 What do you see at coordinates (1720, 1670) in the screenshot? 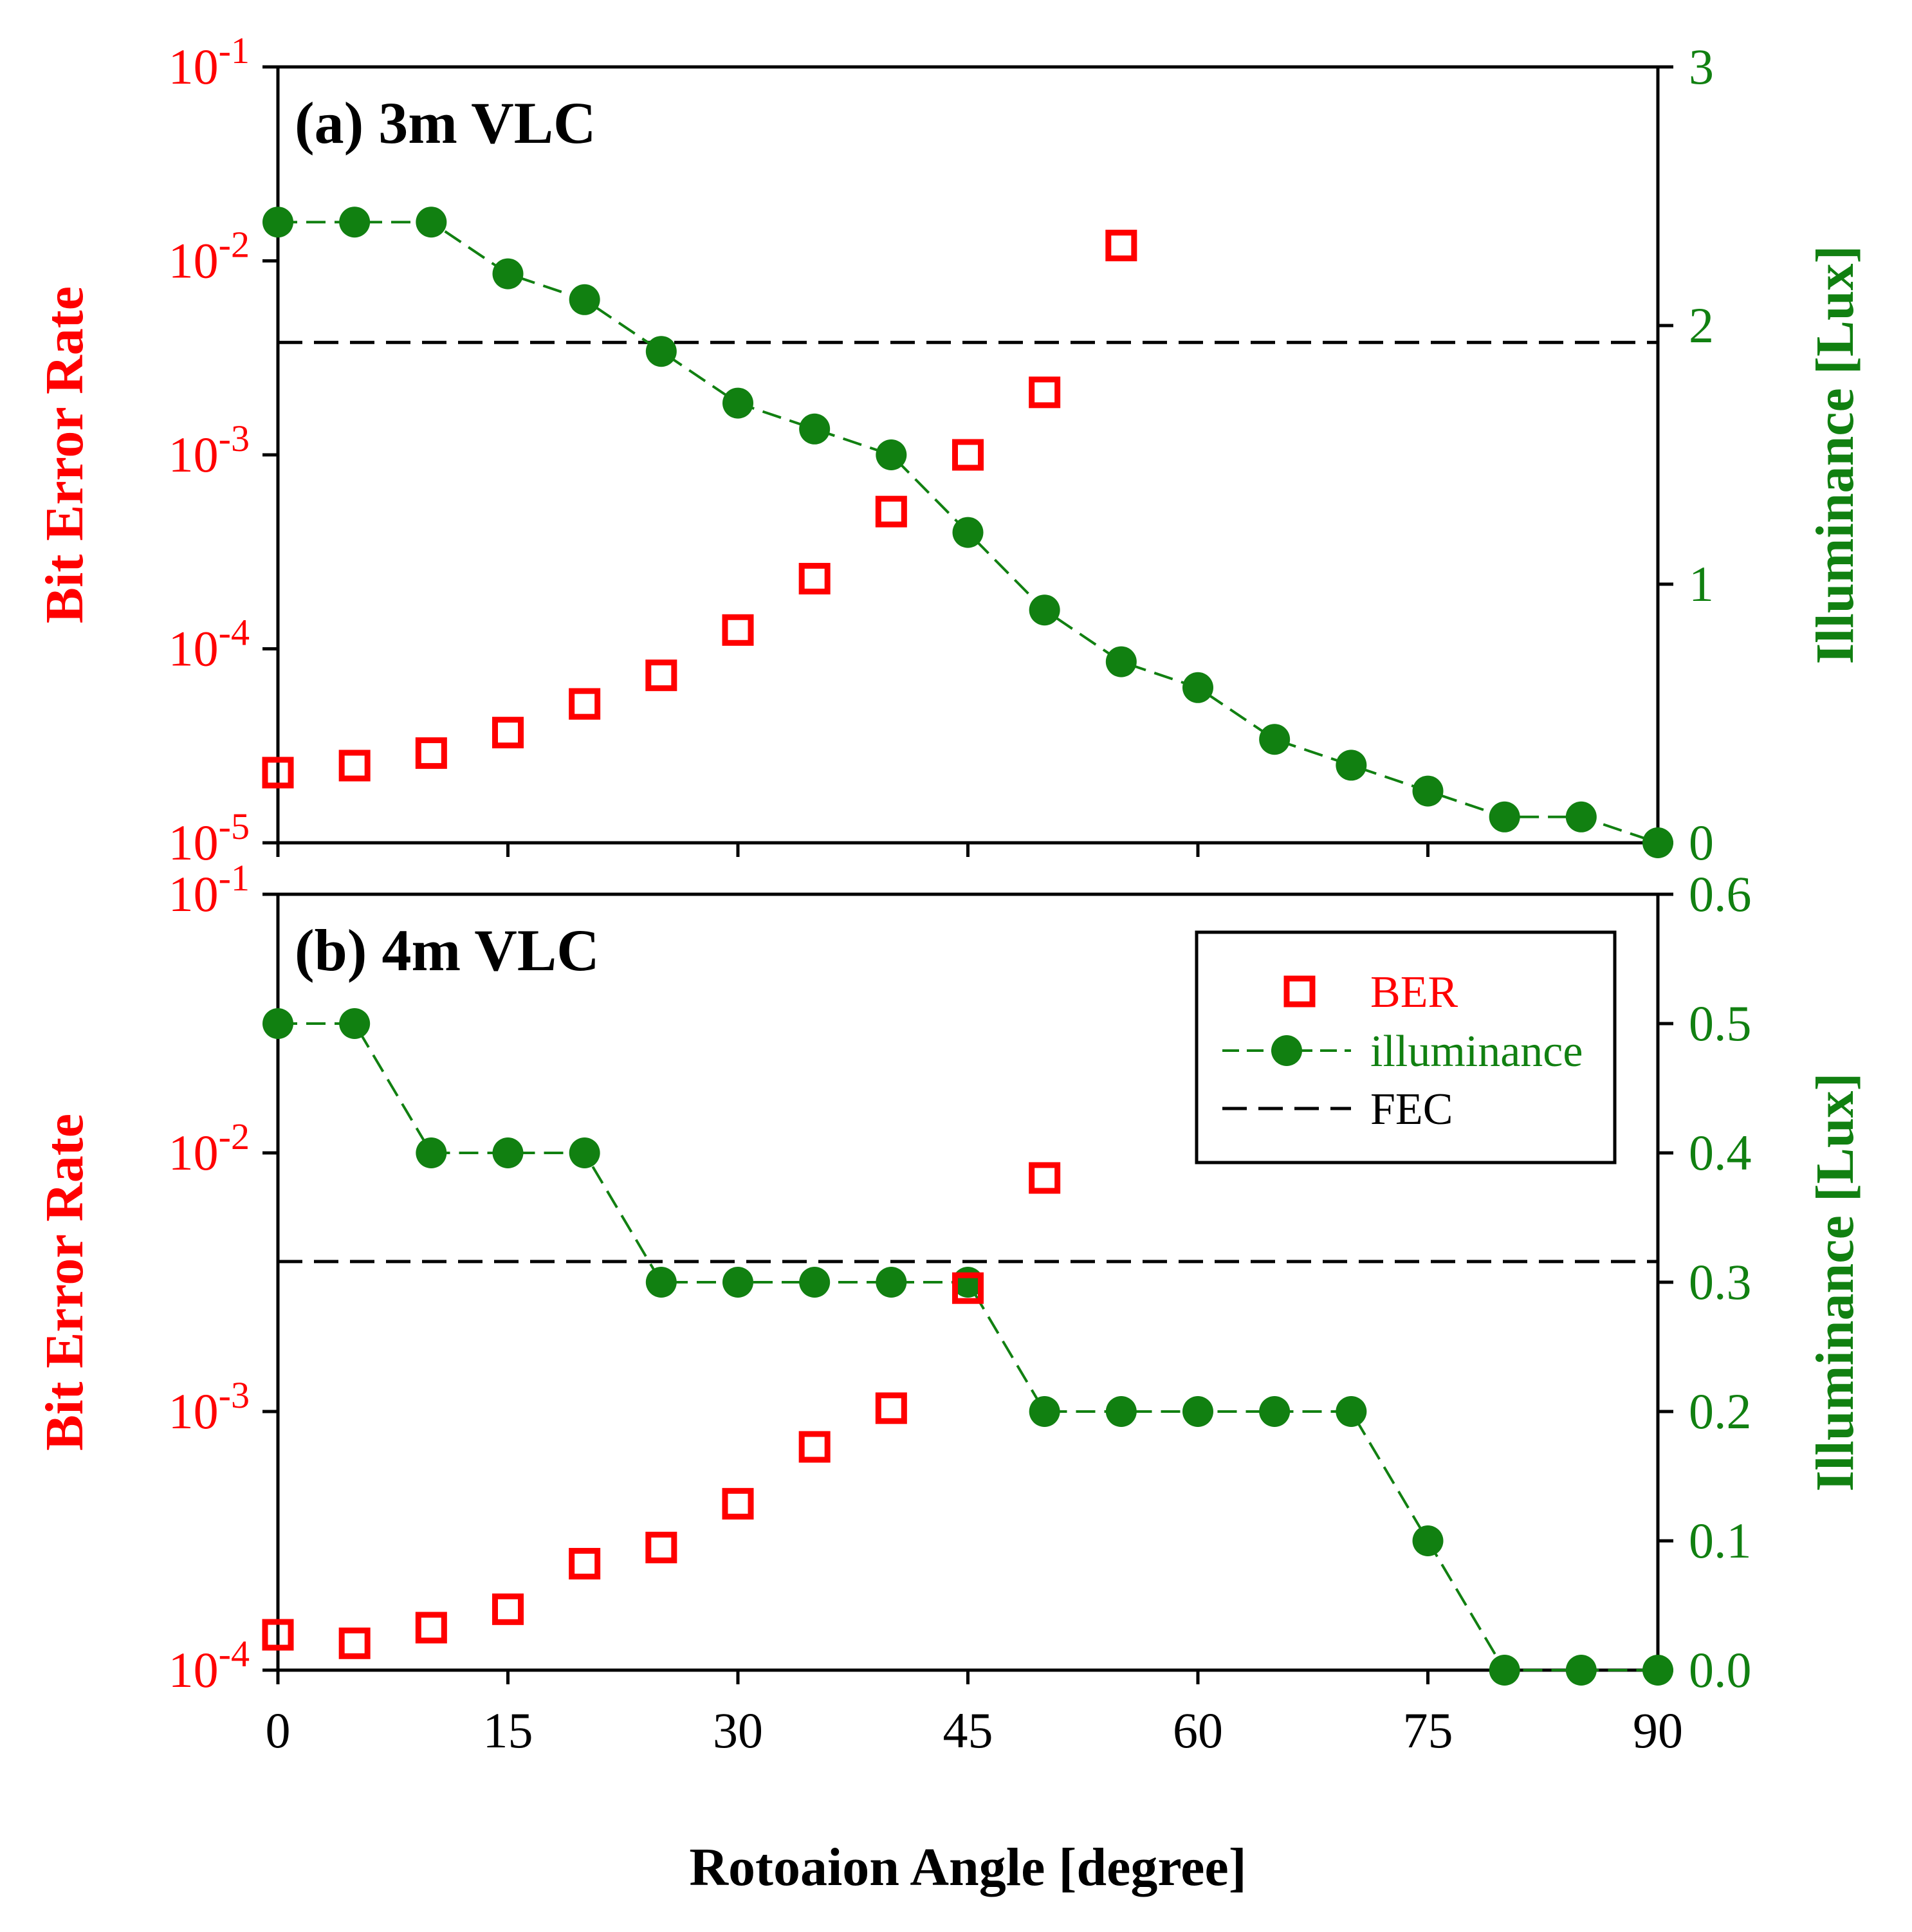
I see `right-tick-label: 0.0` at bounding box center [1720, 1670].